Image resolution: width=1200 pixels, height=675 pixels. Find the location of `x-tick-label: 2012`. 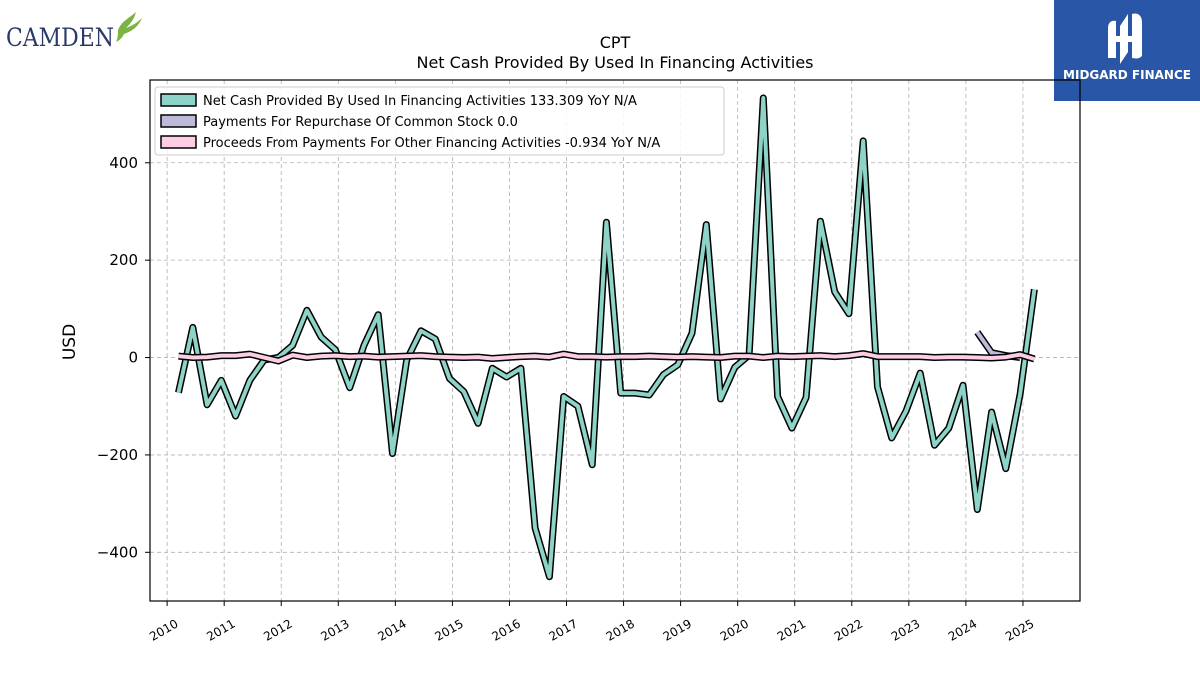

x-tick-label: 2012 is located at coordinates (277, 629).